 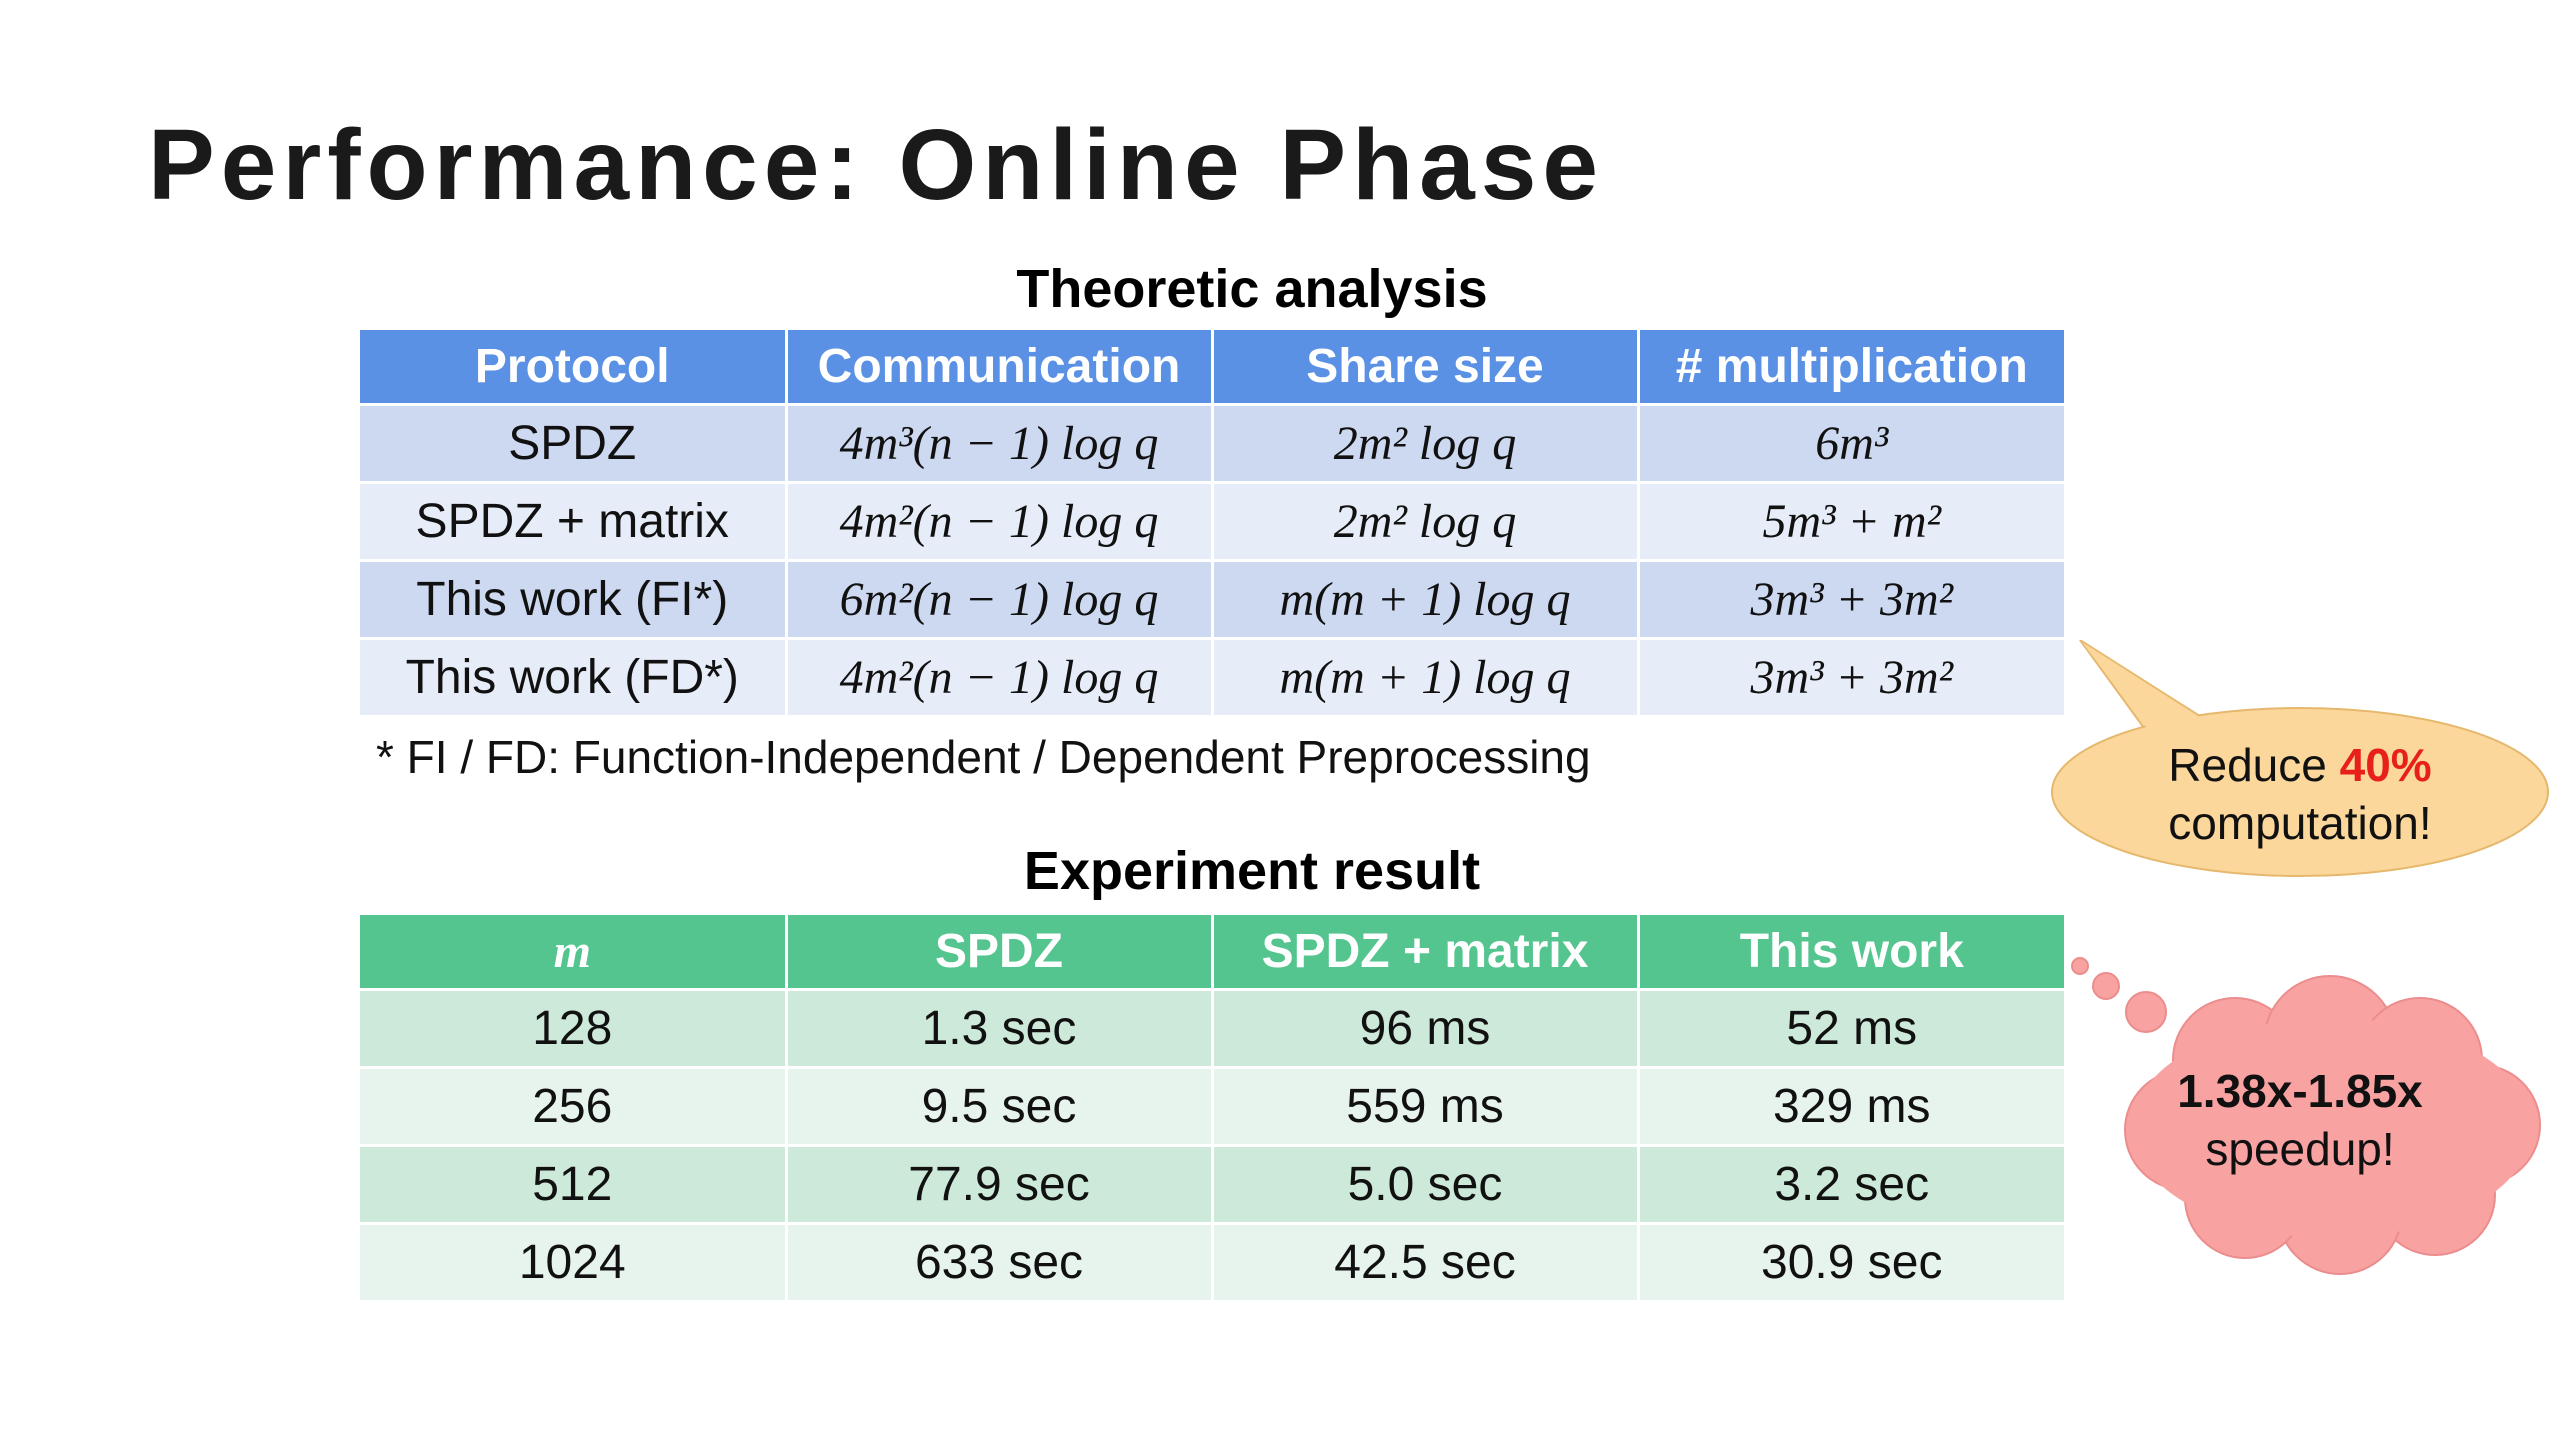 What do you see at coordinates (2300, 1149) in the screenshot?
I see `speedup-label: speedup!` at bounding box center [2300, 1149].